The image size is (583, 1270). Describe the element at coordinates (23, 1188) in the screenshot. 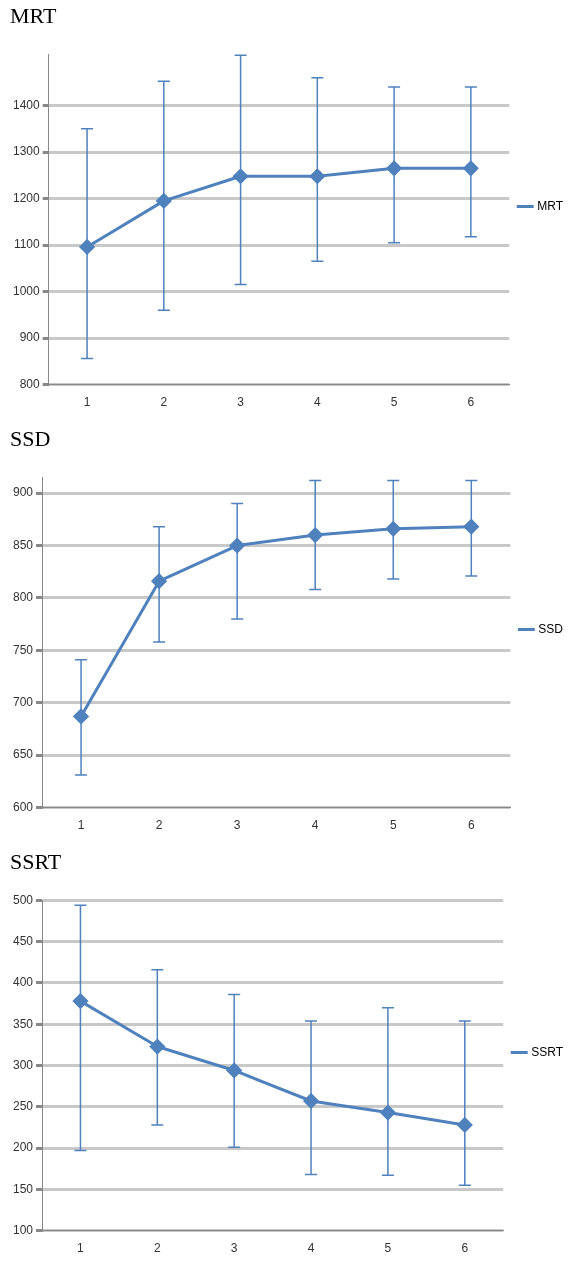

I see `y-tick-label: 150` at that location.